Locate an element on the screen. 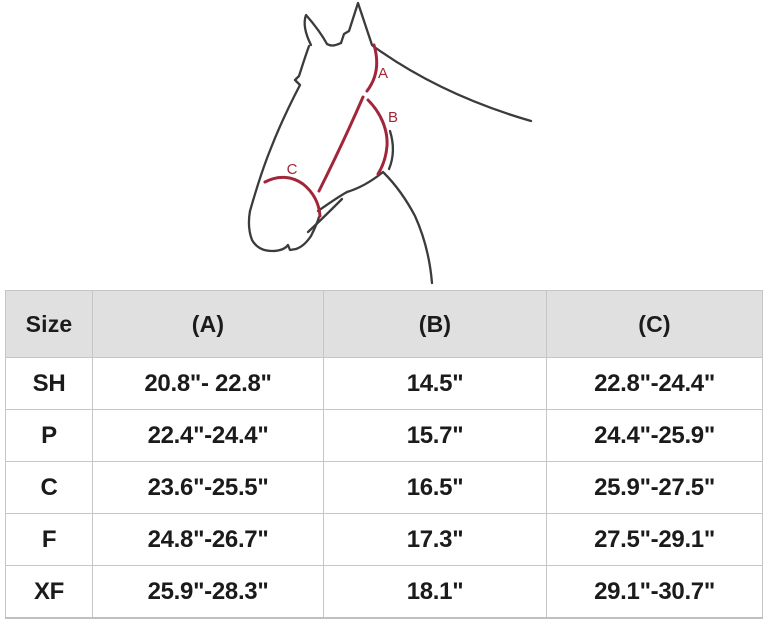 The height and width of the screenshot is (627, 767). measurement-b: 14.5" is located at coordinates (435, 383).